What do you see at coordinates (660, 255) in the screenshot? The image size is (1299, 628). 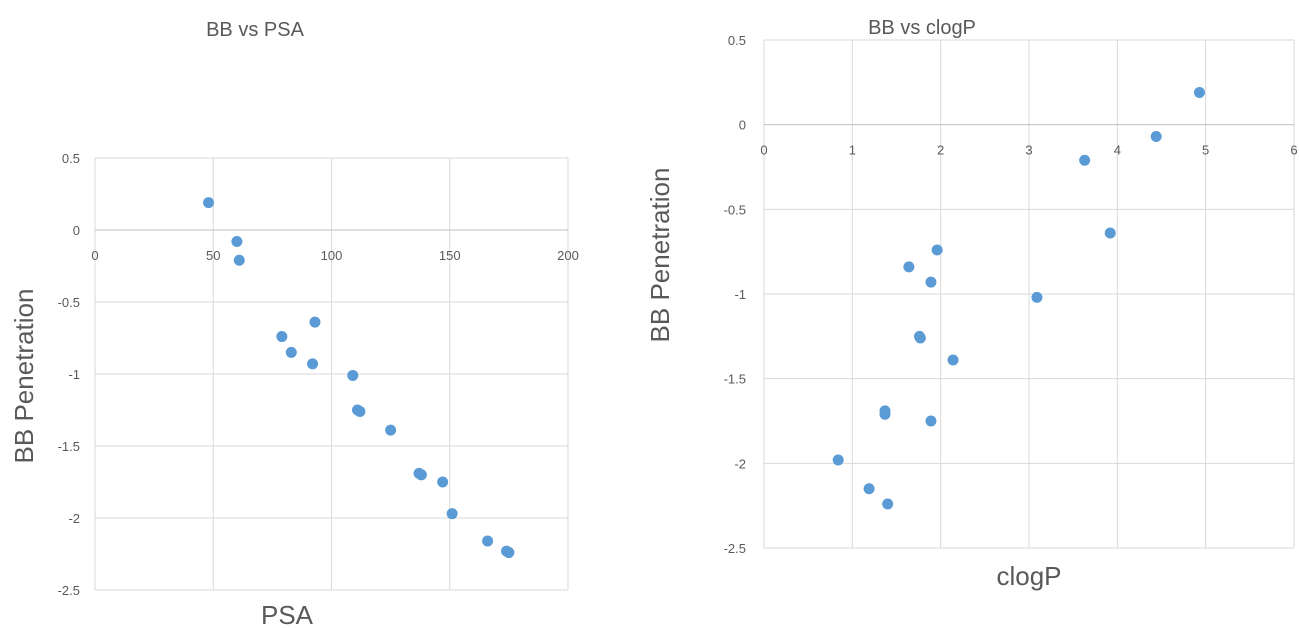 I see `clogp-y-axis-title: BB Penetration` at bounding box center [660, 255].